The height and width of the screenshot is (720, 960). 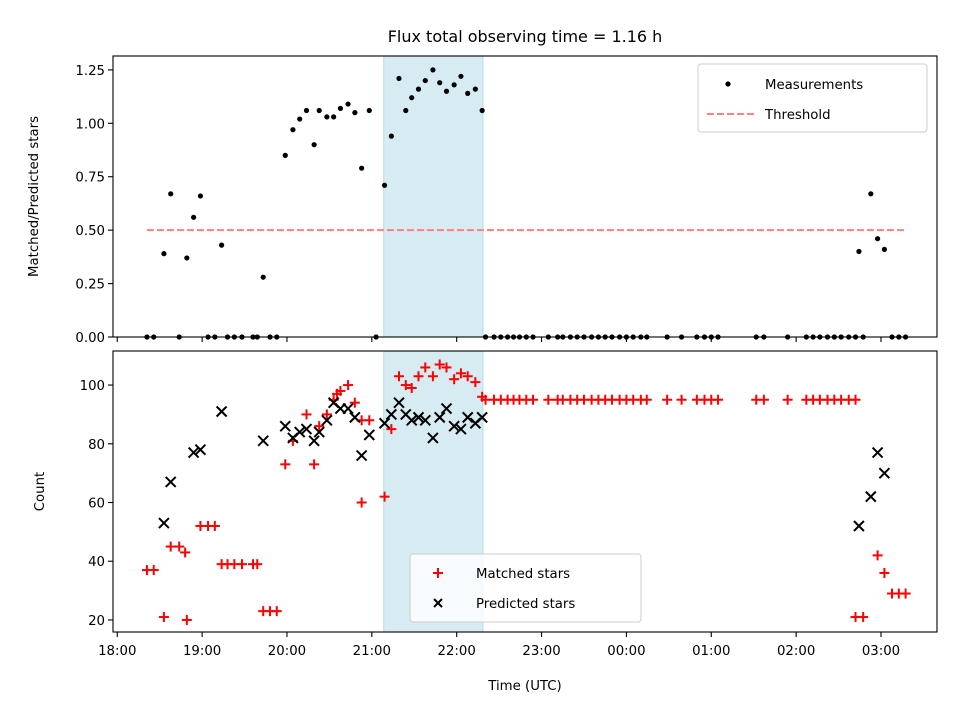 What do you see at coordinates (90, 285) in the screenshot?
I see `y-tick-label: 0.25` at bounding box center [90, 285].